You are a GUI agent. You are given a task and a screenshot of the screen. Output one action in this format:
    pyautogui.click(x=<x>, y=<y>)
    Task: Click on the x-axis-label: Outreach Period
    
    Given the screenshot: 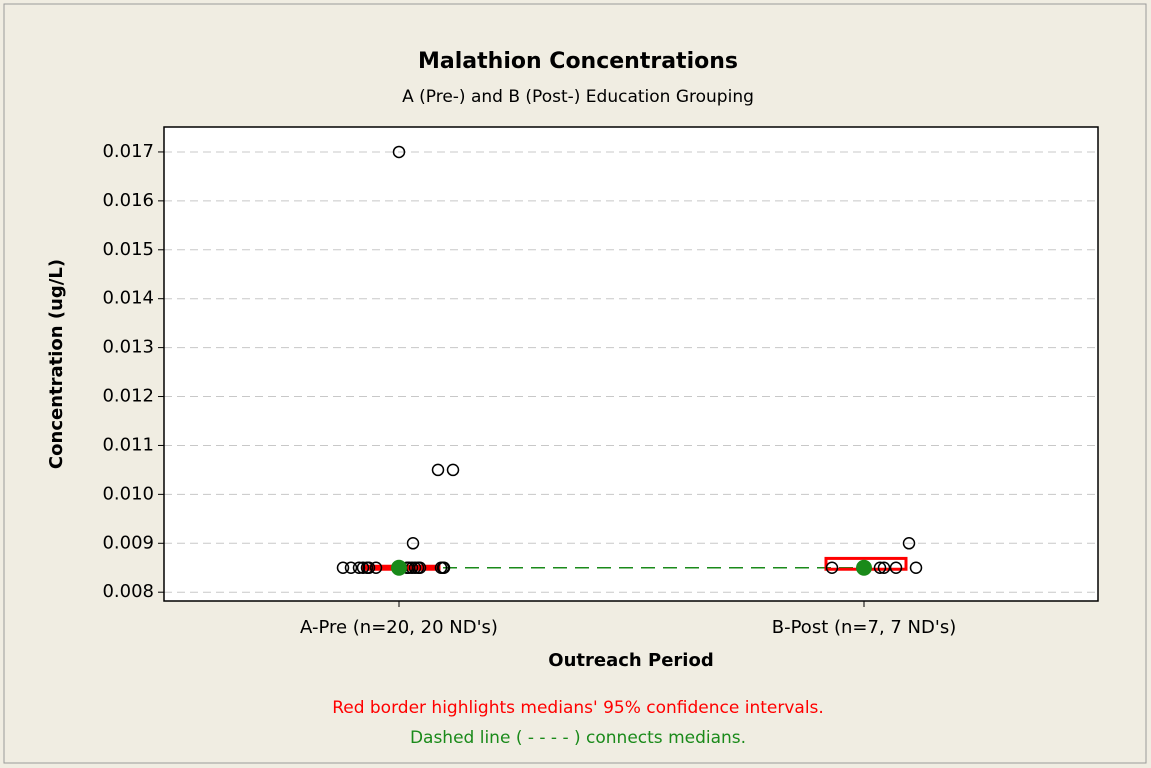 What is the action you would take?
    pyautogui.click(x=630, y=660)
    